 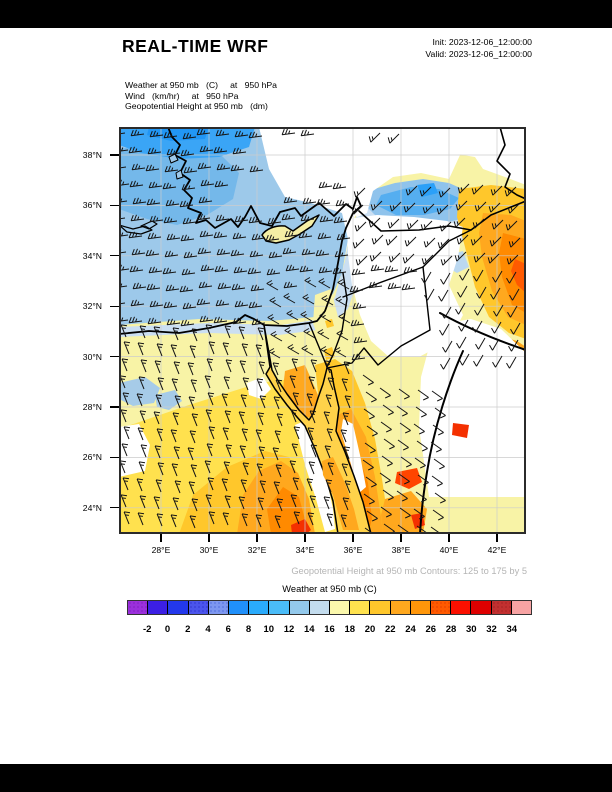 I want to click on lat-axis-label: 34°N, so click(x=92, y=255).